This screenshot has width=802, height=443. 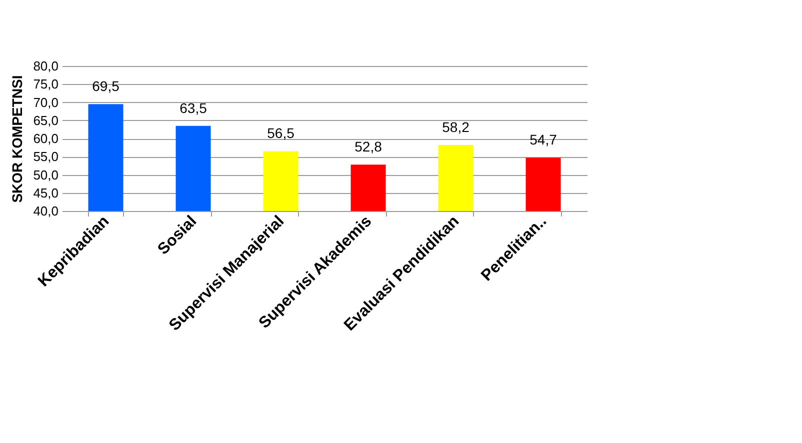 I want to click on y-tick-label: 55,0, so click(x=45, y=156).